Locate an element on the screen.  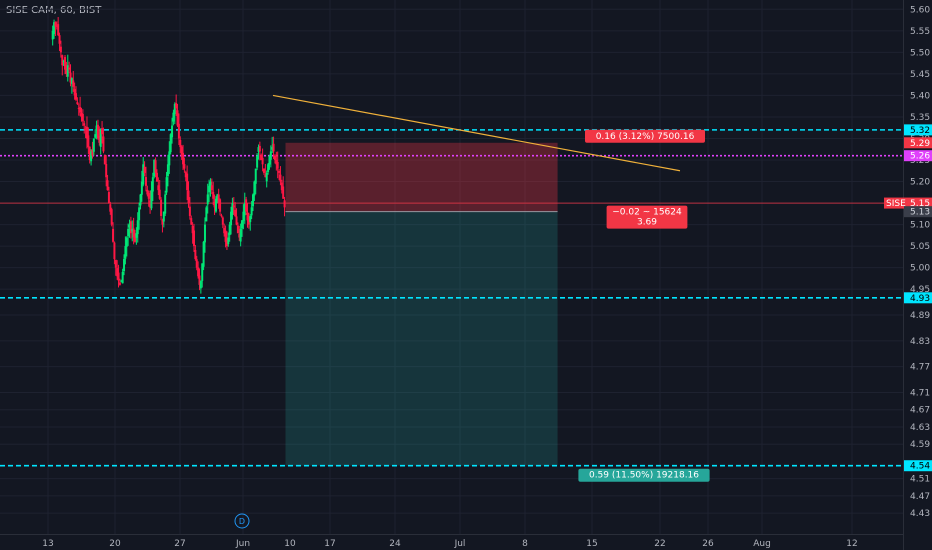
x-tick-label: 17 is located at coordinates (329, 544).